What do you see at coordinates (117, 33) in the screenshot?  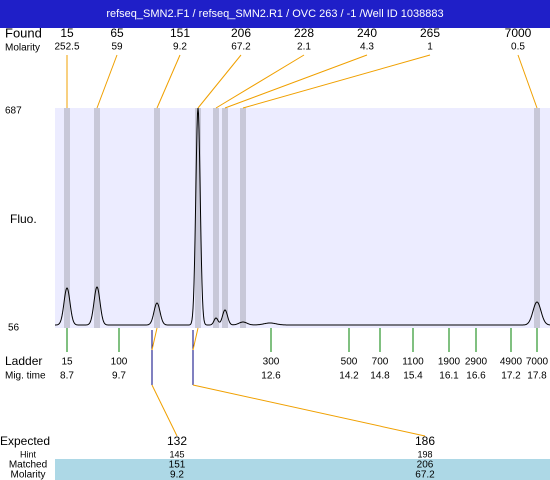 I see `found-size: 65` at bounding box center [117, 33].